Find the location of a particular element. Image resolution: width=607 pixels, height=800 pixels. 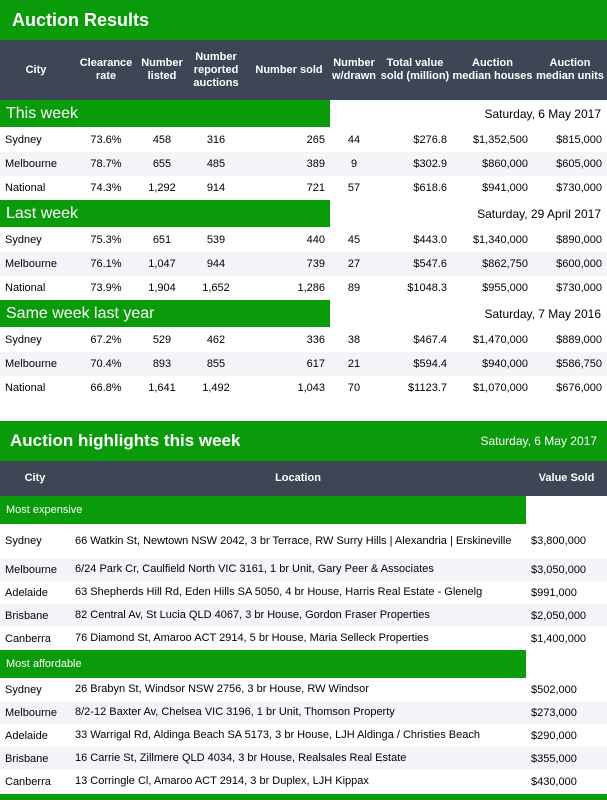

cell: 78.7% is located at coordinates (106, 164).